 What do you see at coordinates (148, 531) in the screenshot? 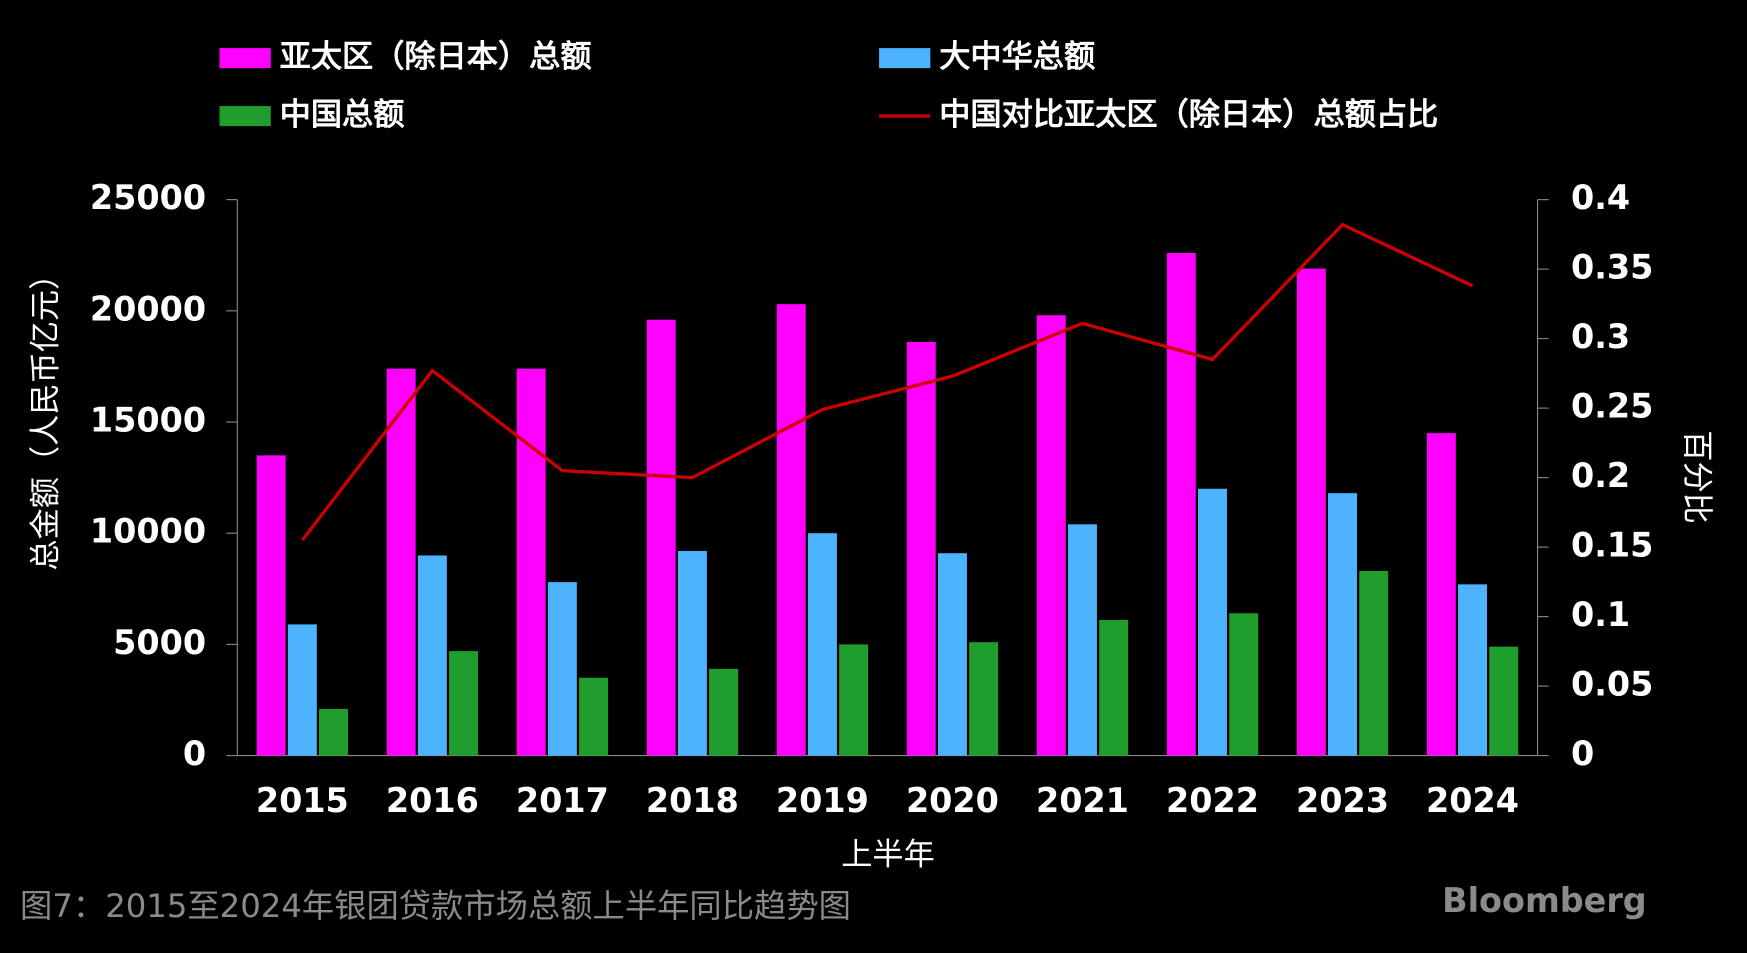
I see `y-tick-label: 10000` at bounding box center [148, 531].